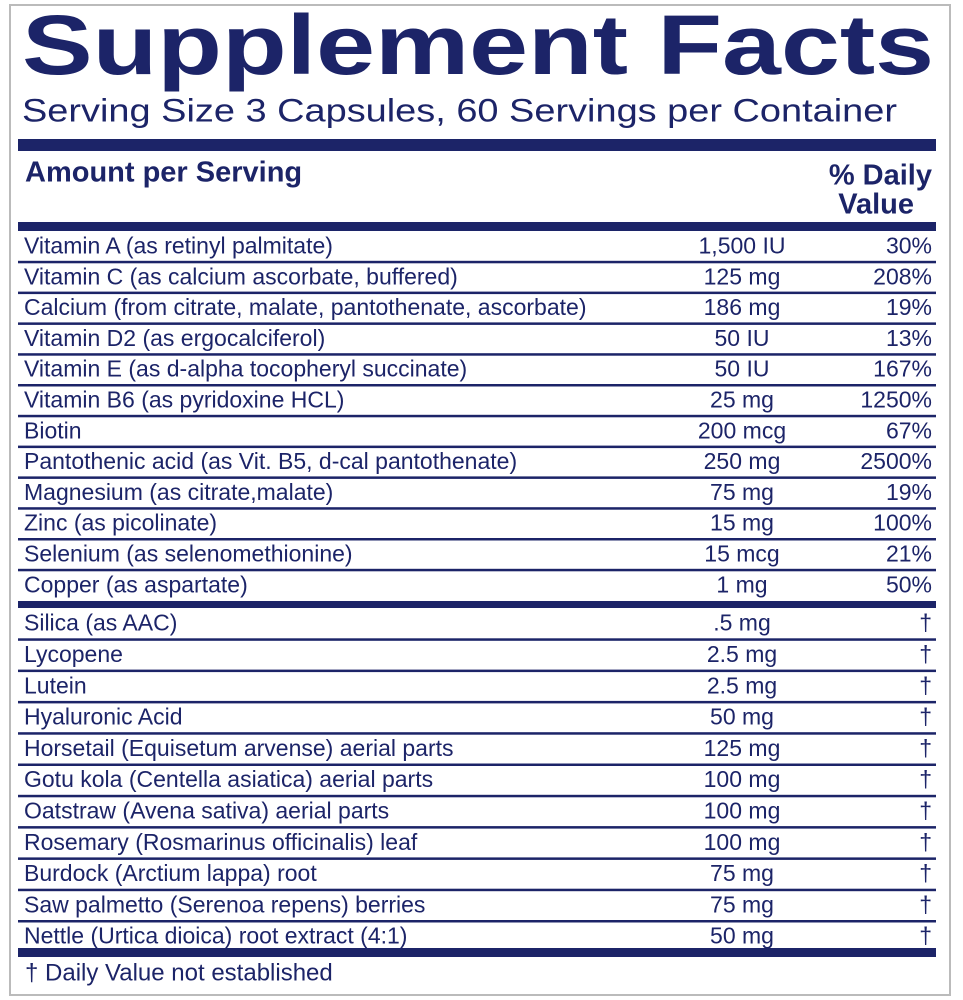  What do you see at coordinates (896, 399) in the screenshot?
I see `ingredient-daily-value: 1250%` at bounding box center [896, 399].